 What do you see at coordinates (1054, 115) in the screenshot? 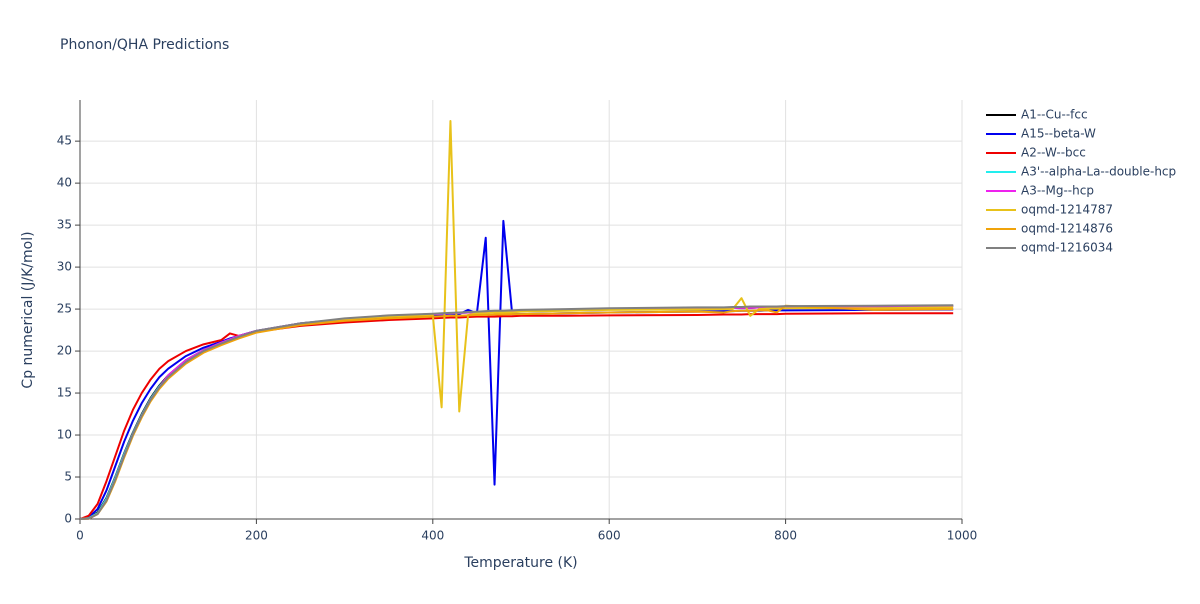
I see `legend-label: A1--Cu--fcc` at bounding box center [1054, 115].